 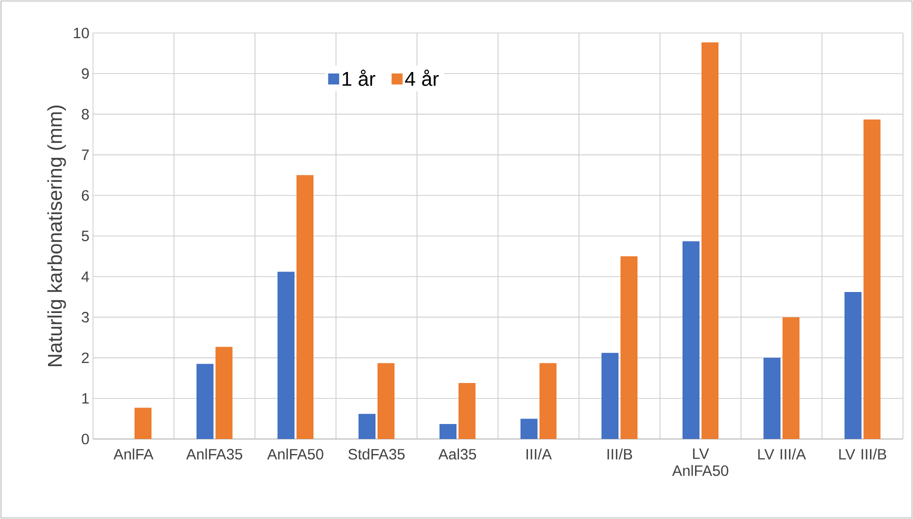 I want to click on y-tick-label: 8, so click(x=85, y=114).